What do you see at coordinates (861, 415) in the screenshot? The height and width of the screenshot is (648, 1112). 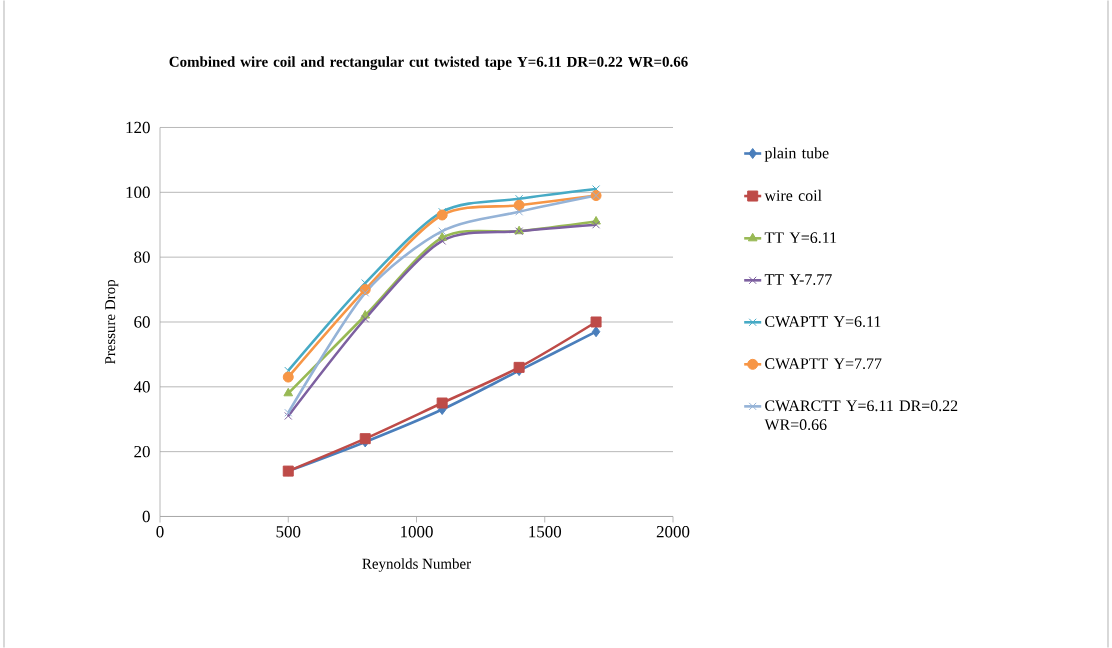 I see `legend-label: CWARCTT Y=6.11 DR=0.22 WR=0.66` at bounding box center [861, 415].